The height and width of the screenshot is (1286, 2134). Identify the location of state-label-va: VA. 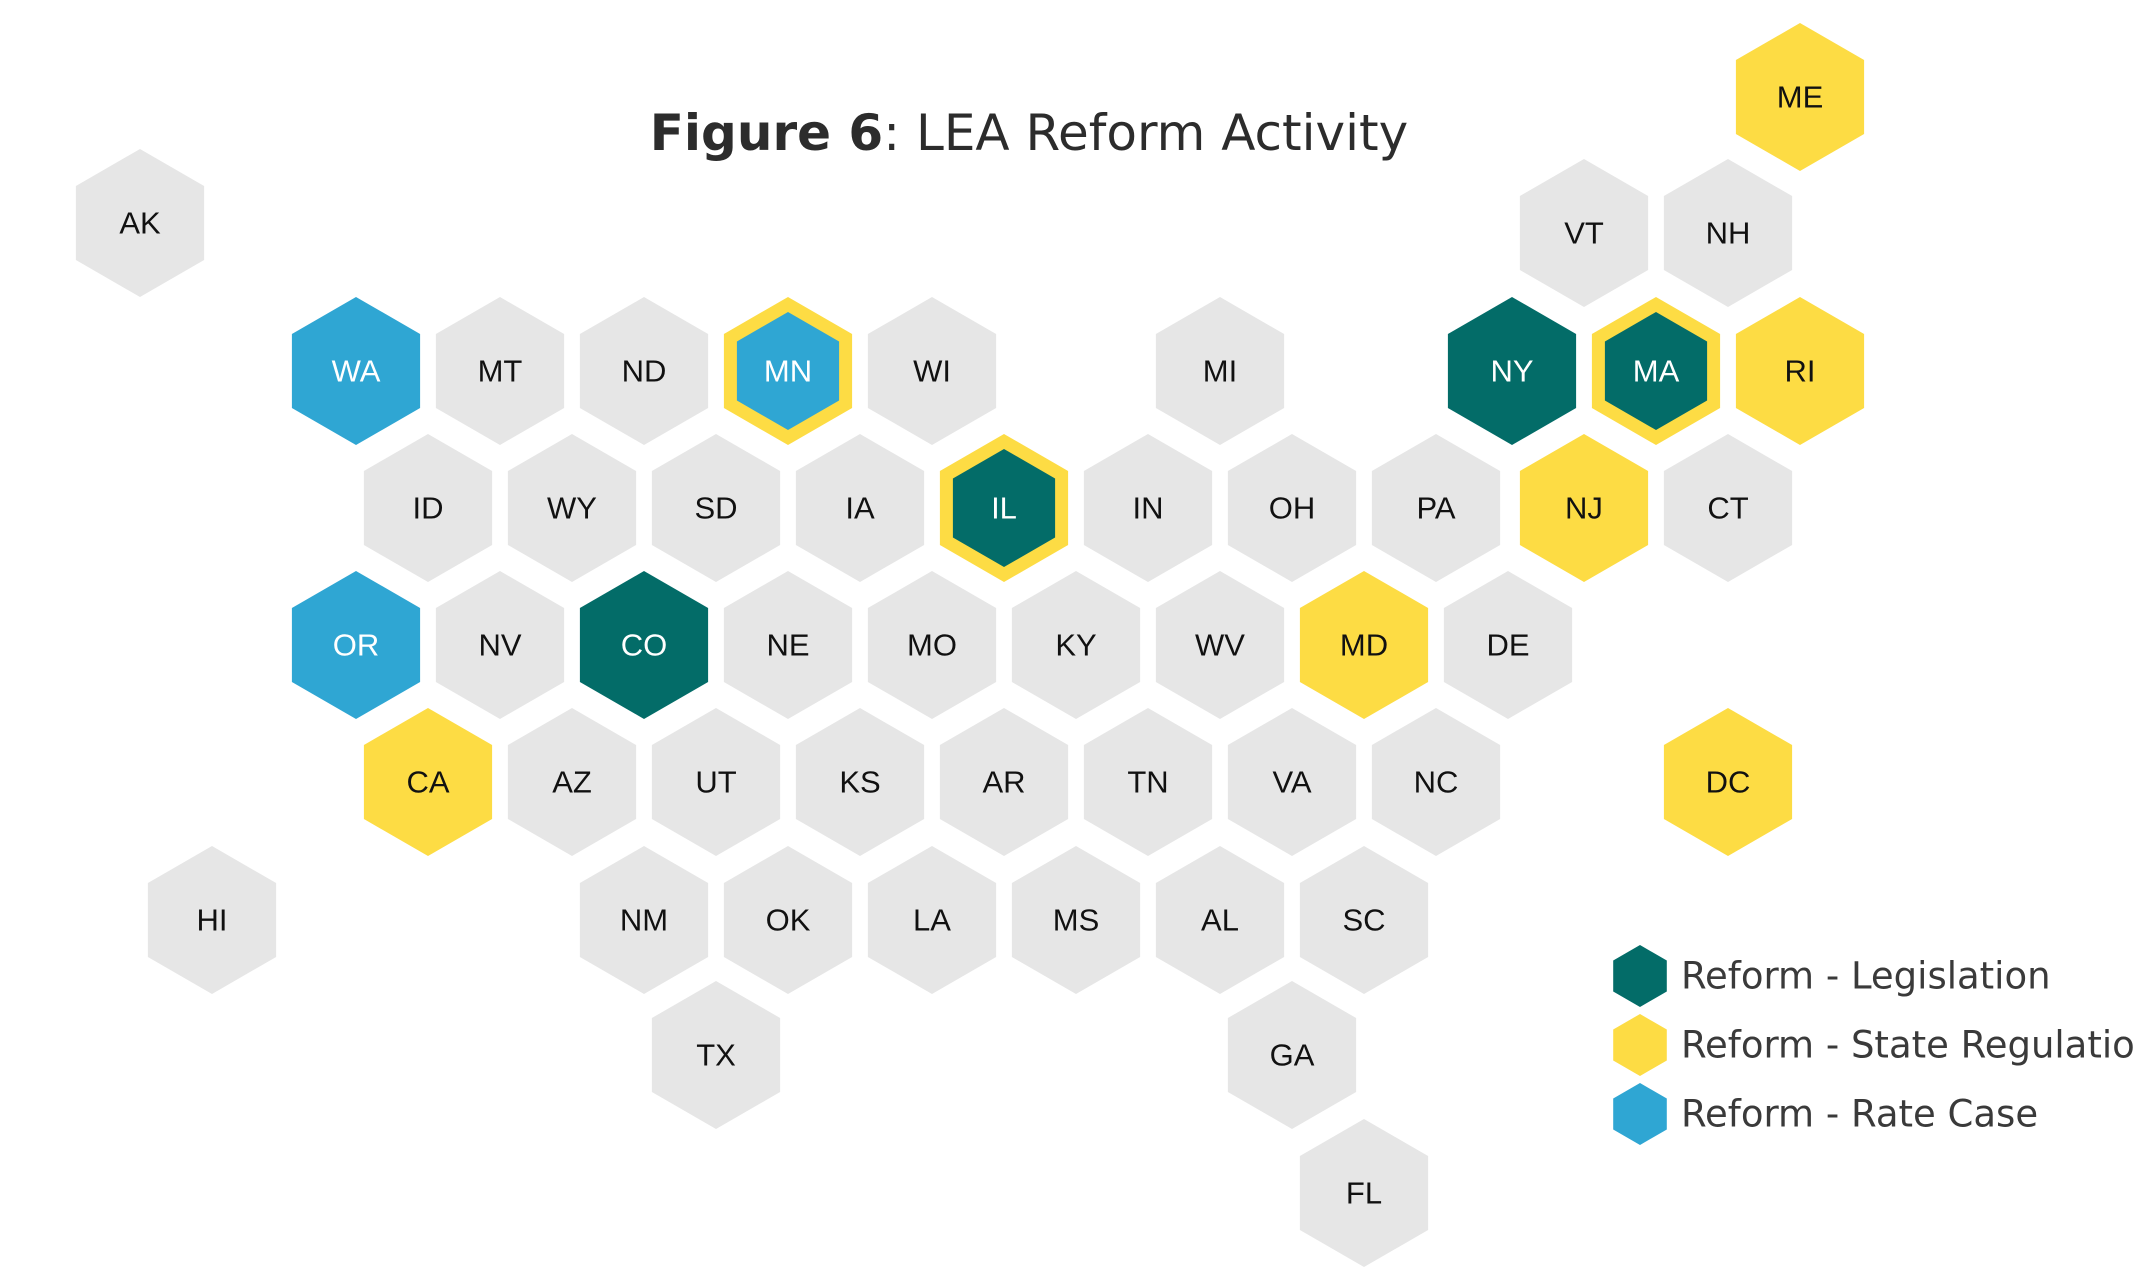
(1291, 782).